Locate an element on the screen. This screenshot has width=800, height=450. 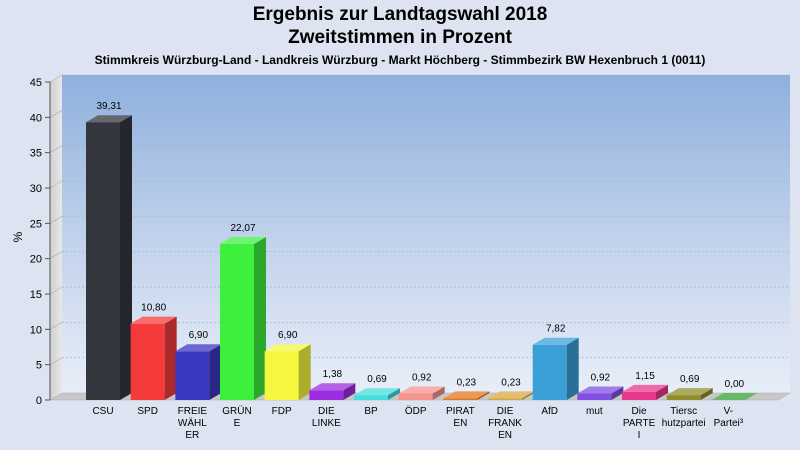
x-tick-label: PARTE is located at coordinates (639, 423).